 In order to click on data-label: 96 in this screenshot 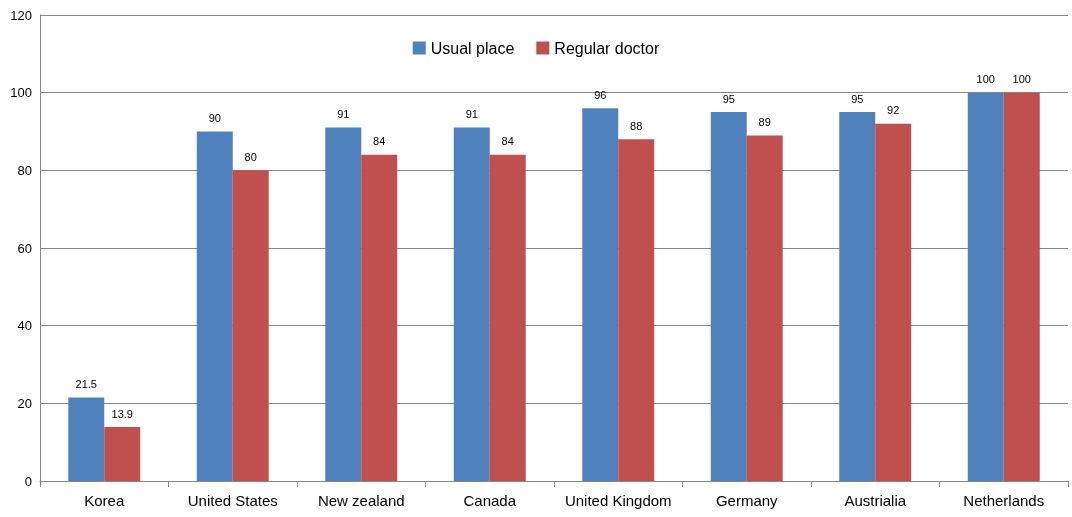, I will do `click(600, 94)`.